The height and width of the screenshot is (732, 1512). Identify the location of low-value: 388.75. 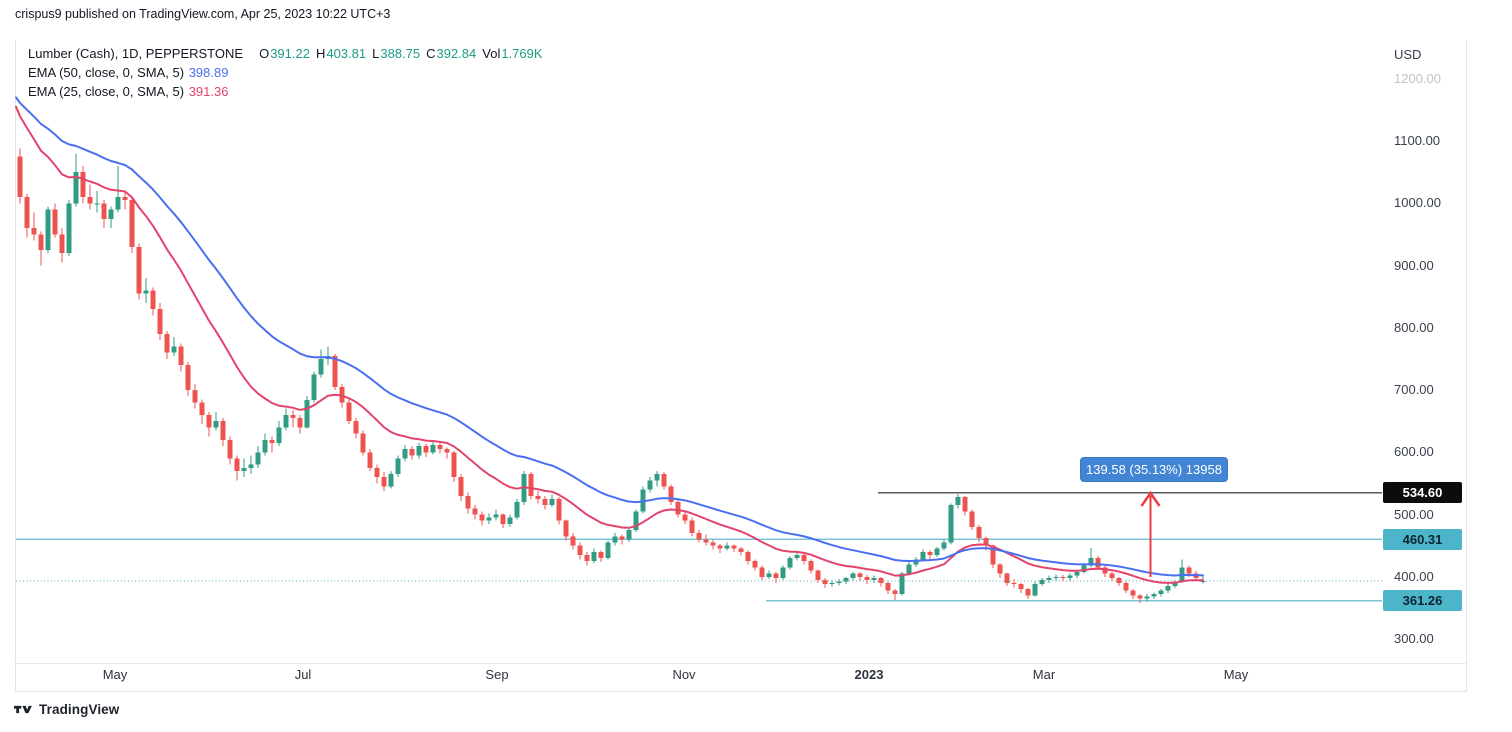
(400, 53).